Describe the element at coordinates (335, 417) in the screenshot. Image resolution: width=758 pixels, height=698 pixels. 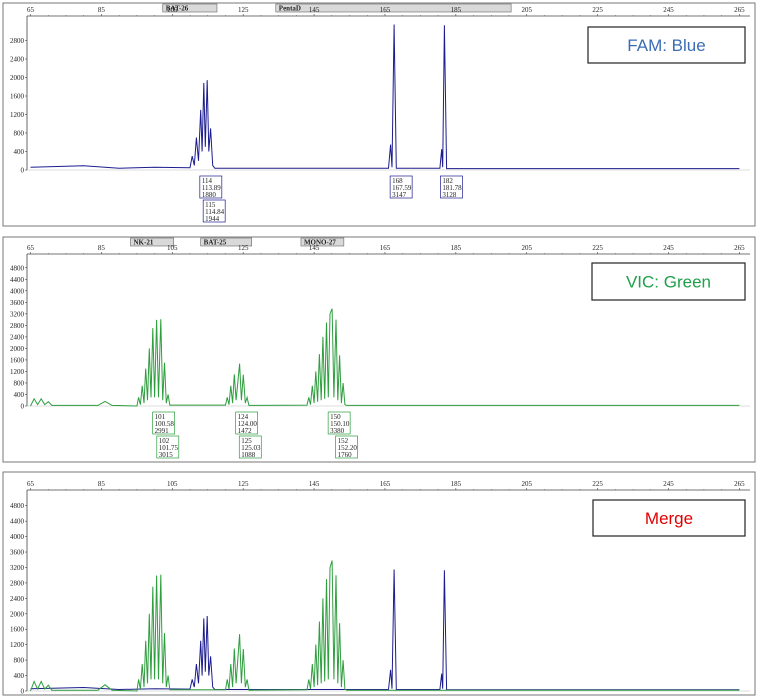
I see `peak-allele: 150` at that location.